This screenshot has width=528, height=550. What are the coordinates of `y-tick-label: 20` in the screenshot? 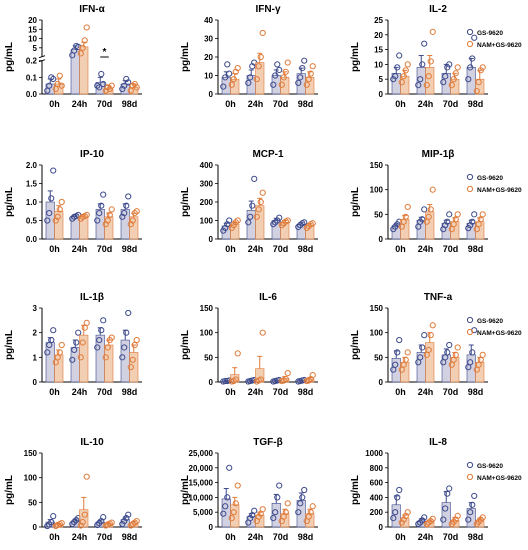 It's located at (32, 20).